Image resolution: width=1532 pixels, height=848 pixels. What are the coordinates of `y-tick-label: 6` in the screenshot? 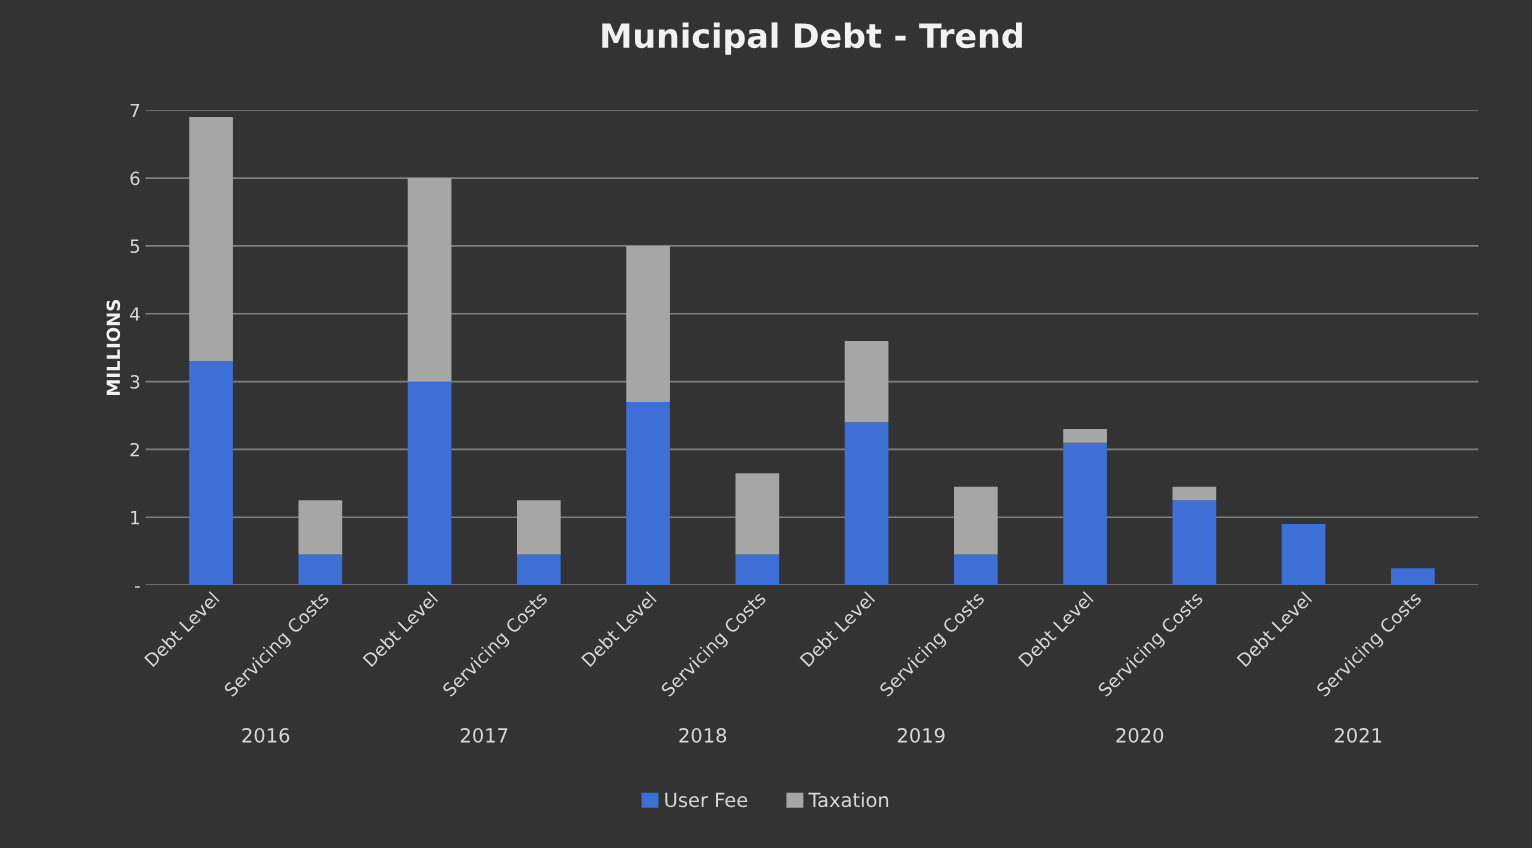 It's located at (135, 178).